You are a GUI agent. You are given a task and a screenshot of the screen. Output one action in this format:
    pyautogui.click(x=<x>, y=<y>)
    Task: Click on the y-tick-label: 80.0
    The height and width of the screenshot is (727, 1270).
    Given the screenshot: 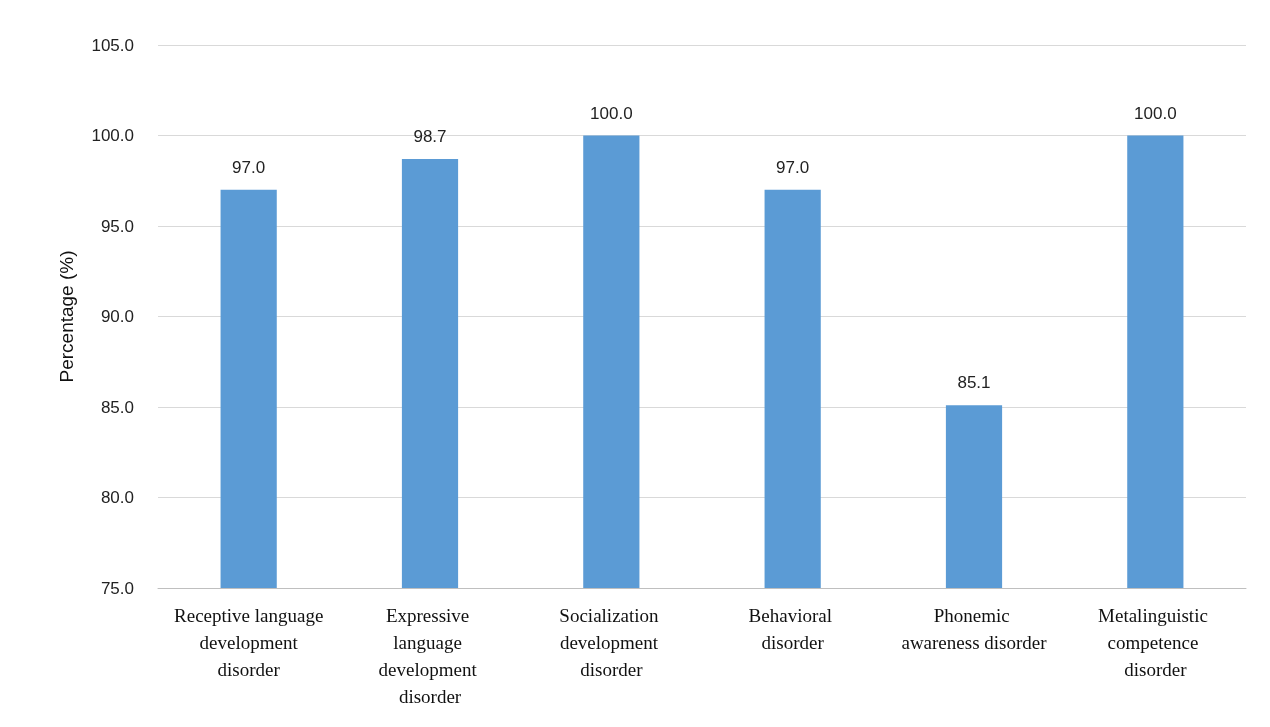 What is the action you would take?
    pyautogui.click(x=117, y=497)
    